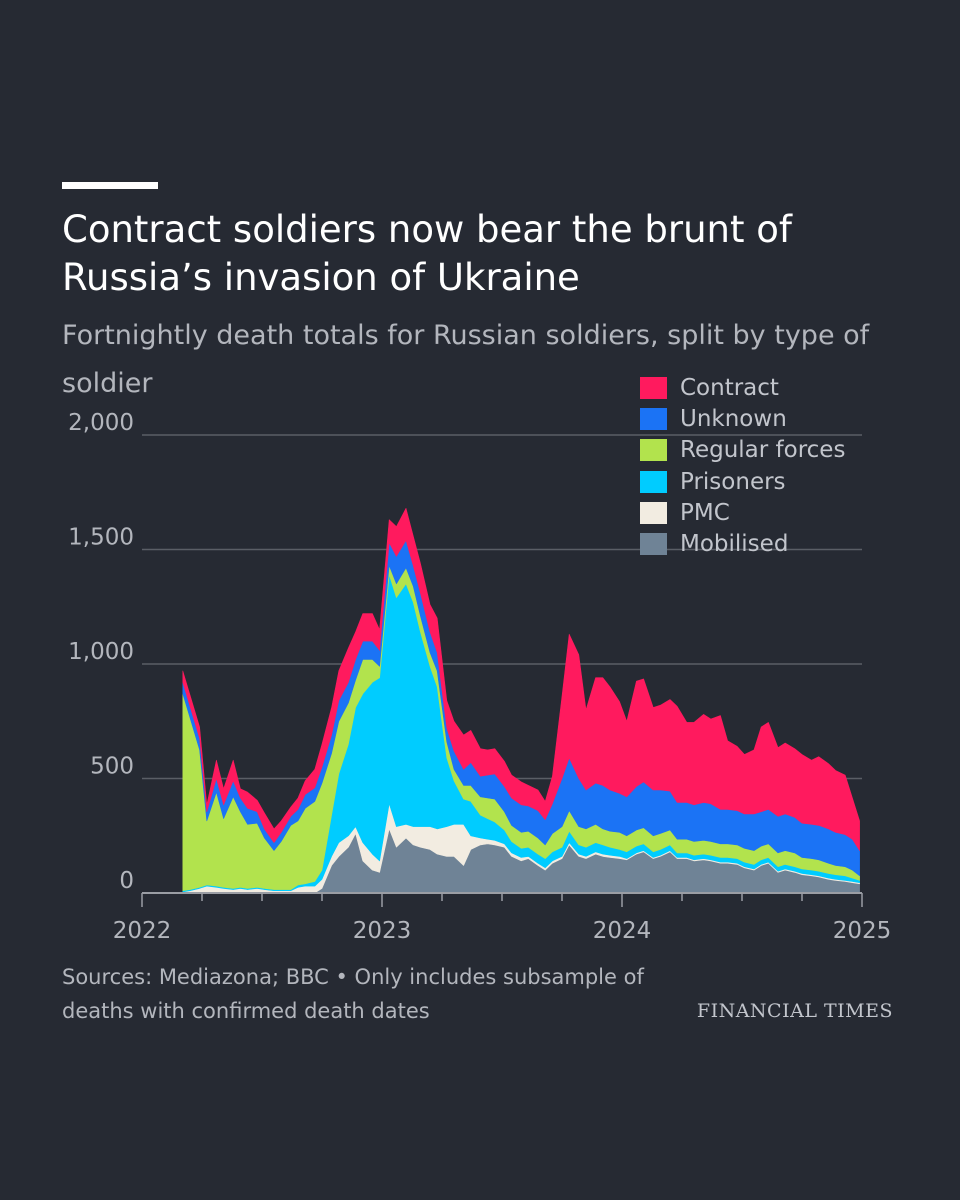  What do you see at coordinates (742, 512) in the screenshot?
I see `legend-item: PMC` at bounding box center [742, 512].